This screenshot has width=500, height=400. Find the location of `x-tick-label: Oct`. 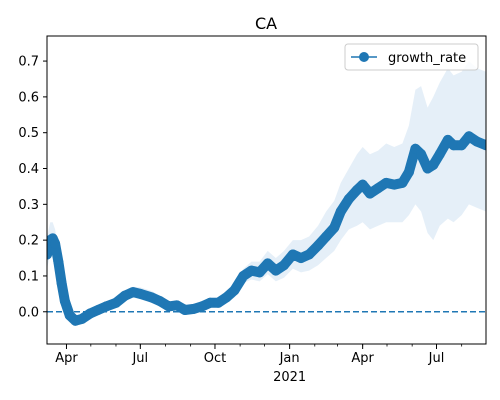

x-tick-label: Oct is located at coordinates (215, 358).